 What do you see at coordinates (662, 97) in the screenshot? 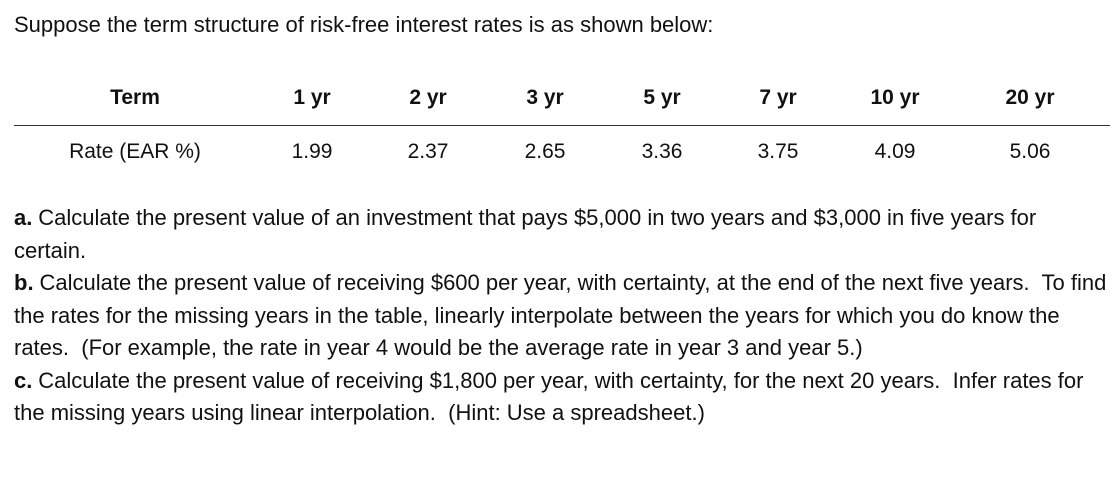
I see `header-cell: 5 yr` at bounding box center [662, 97].